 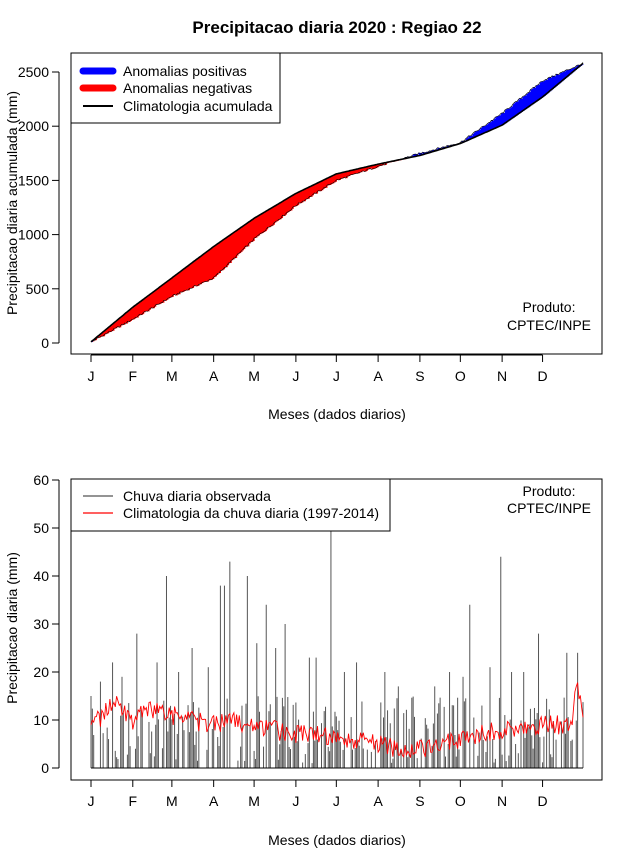 I want to click on y-axis-label: Precipitacao diaria (mm), so click(x=12, y=628).